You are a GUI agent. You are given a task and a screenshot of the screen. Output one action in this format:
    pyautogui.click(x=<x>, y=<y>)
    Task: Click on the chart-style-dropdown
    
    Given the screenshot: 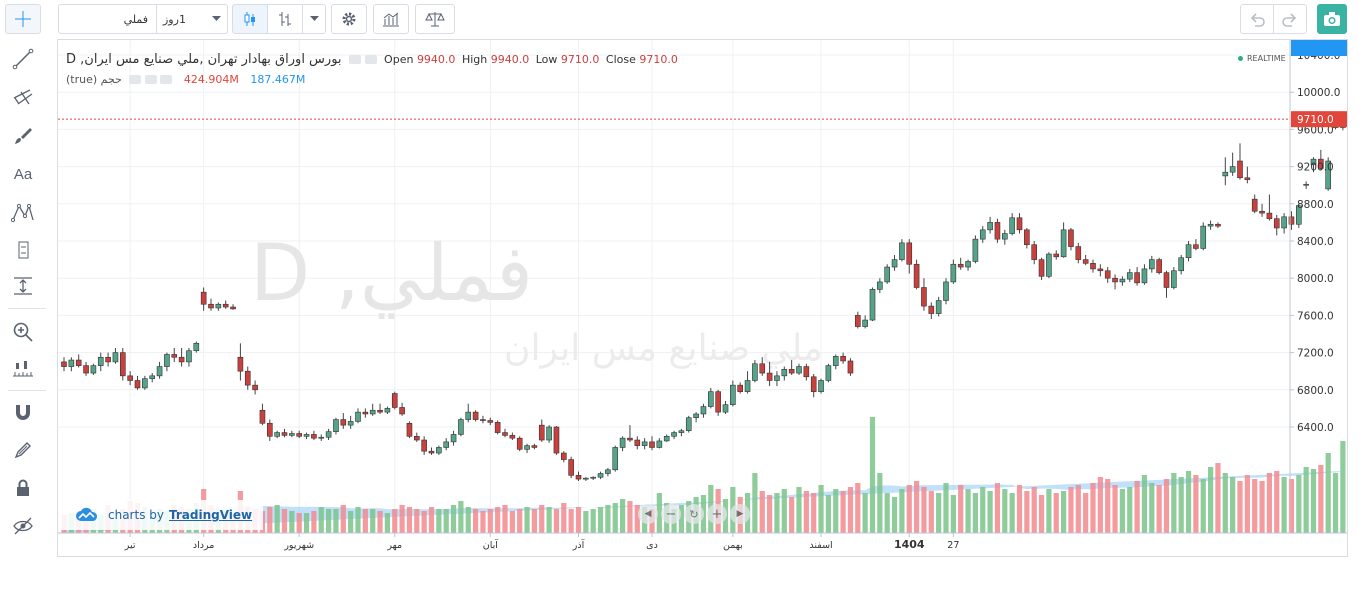 What is the action you would take?
    pyautogui.click(x=314, y=19)
    